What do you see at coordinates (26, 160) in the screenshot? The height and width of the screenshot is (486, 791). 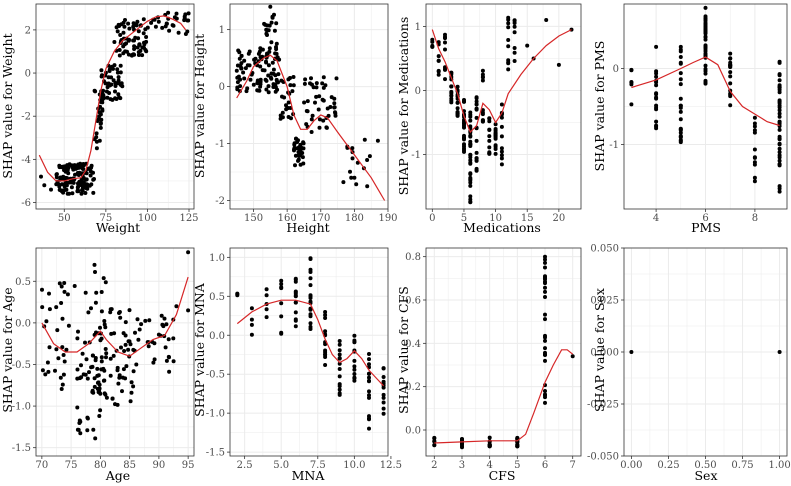 I see `y-tick-label: -4` at bounding box center [26, 160].